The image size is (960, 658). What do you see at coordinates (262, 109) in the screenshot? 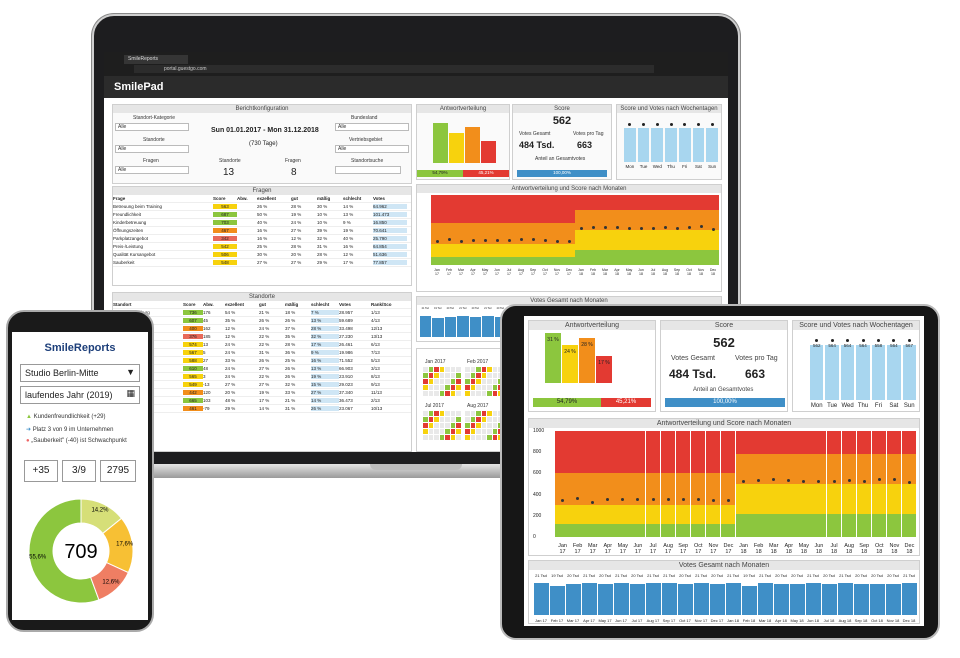
I see `config-title: Berichtkonfiguration` at bounding box center [262, 109].